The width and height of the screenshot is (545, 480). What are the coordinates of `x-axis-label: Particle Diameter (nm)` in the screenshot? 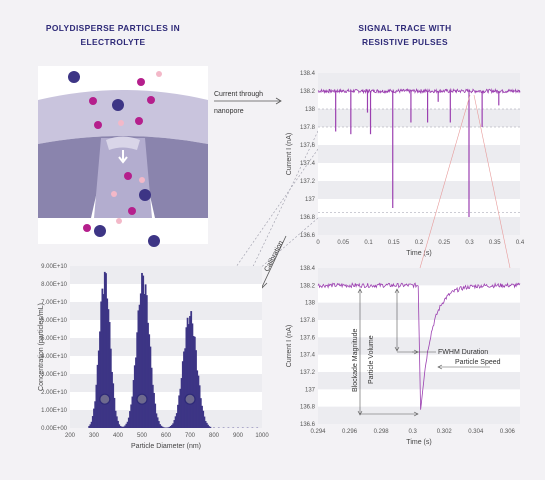 It's located at (166, 446).